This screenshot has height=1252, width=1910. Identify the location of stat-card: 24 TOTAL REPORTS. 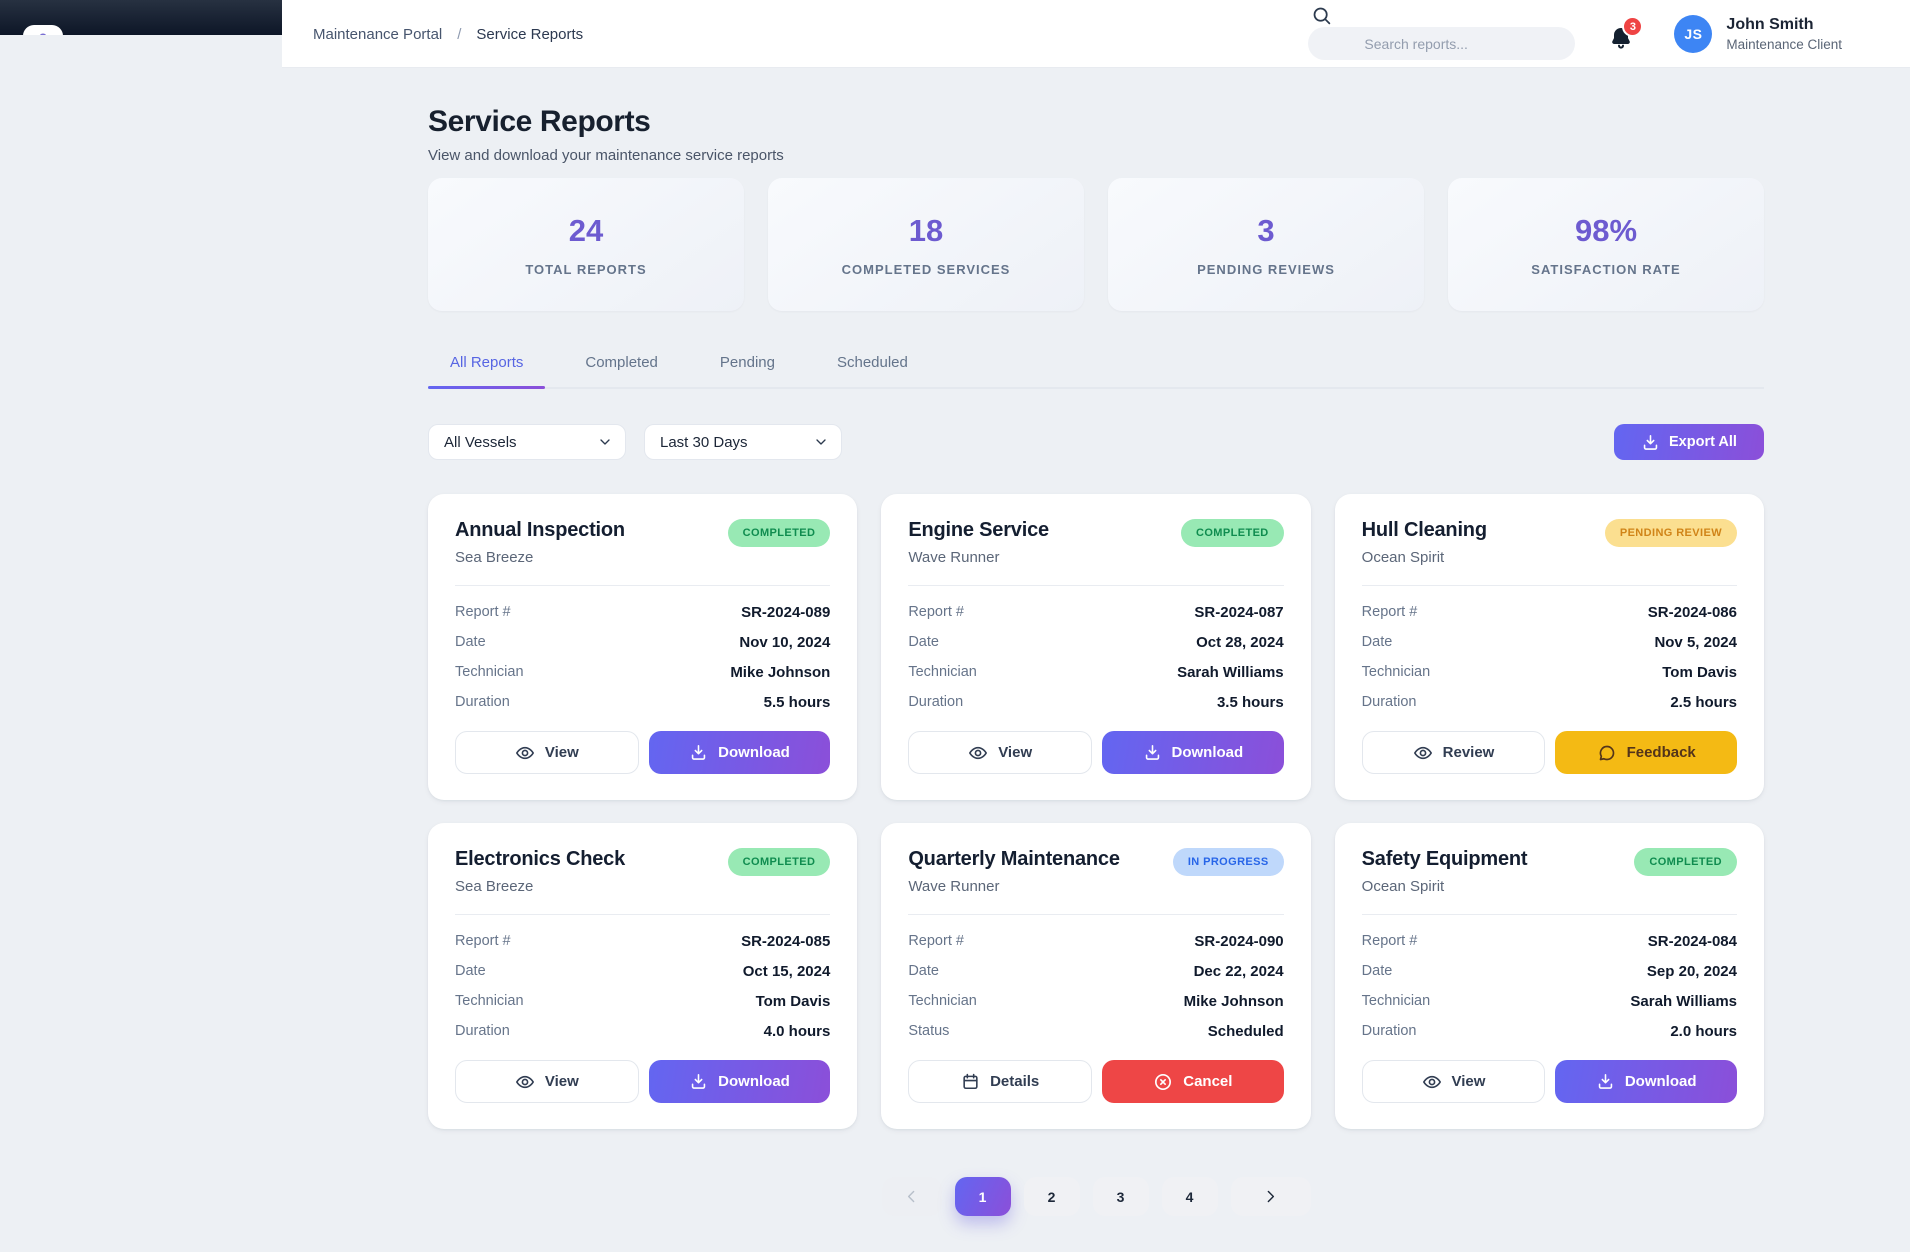
(586, 244).